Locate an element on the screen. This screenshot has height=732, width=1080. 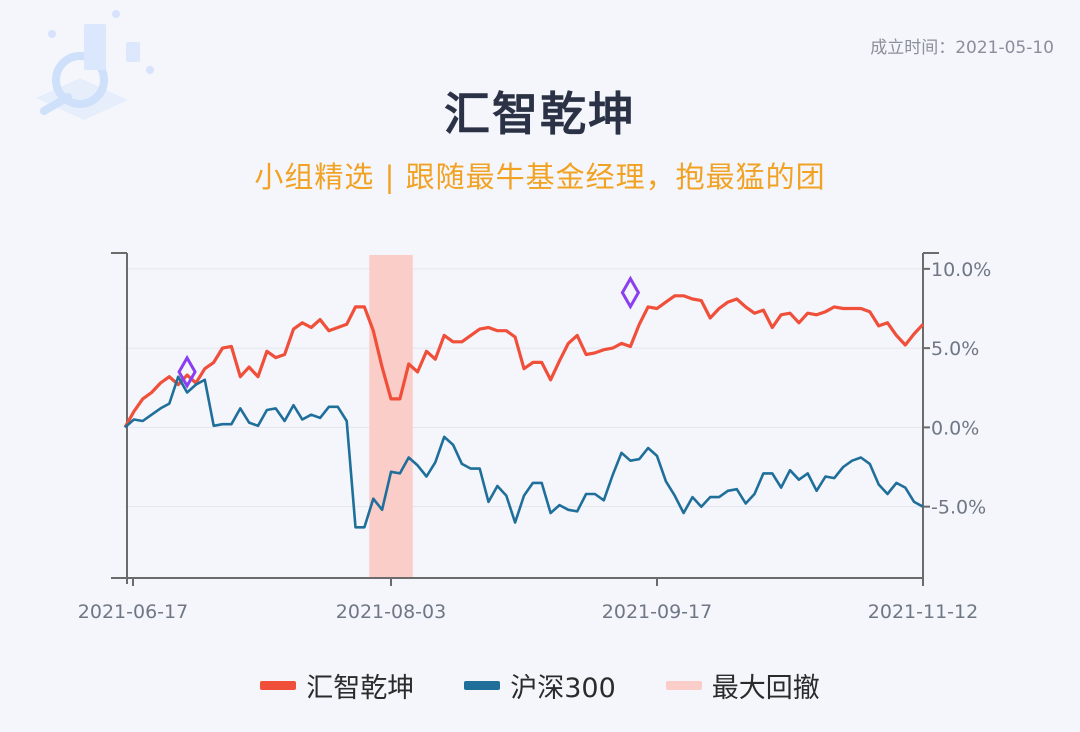
legend-label-drawdown: 最大回撤 is located at coordinates (765, 688).